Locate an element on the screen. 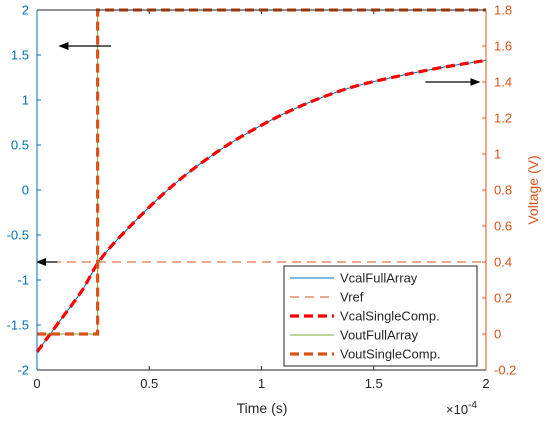 This screenshot has height=422, width=550. y-left-tick-label: 0.5 is located at coordinates (20, 145).